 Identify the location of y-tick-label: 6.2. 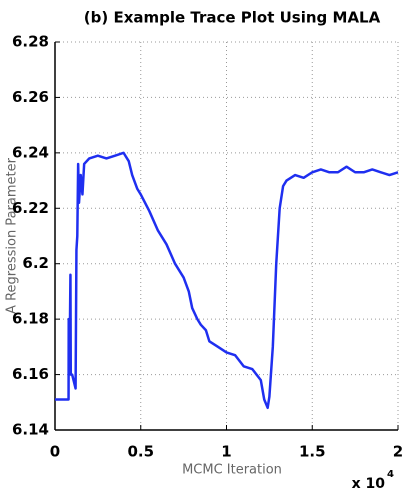
(35, 263).